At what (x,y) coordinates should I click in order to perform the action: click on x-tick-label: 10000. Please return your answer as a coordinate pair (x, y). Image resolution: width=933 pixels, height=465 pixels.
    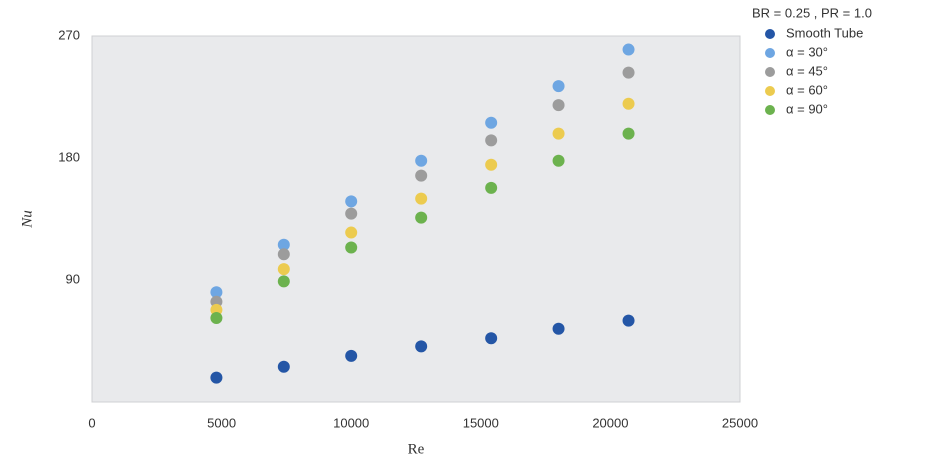
    Looking at the image, I should click on (351, 422).